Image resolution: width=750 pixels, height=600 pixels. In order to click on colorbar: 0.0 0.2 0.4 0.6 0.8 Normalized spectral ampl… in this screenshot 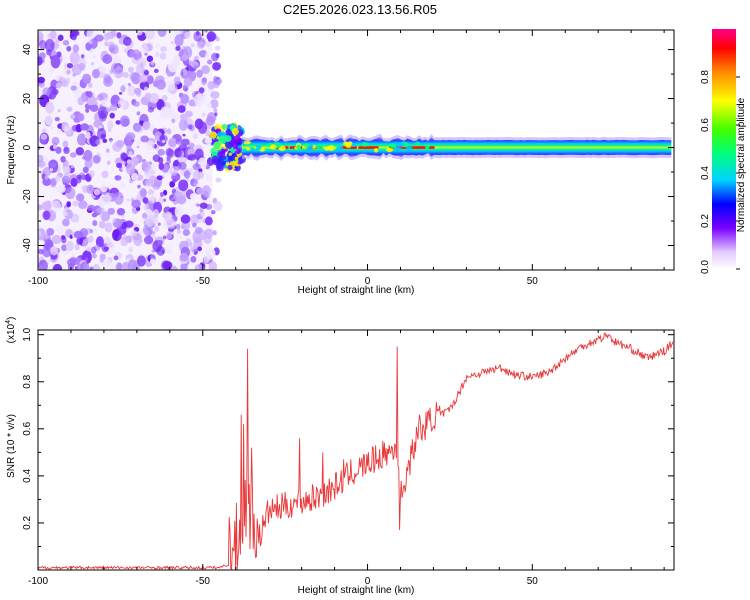, I will do `click(723, 151)`.